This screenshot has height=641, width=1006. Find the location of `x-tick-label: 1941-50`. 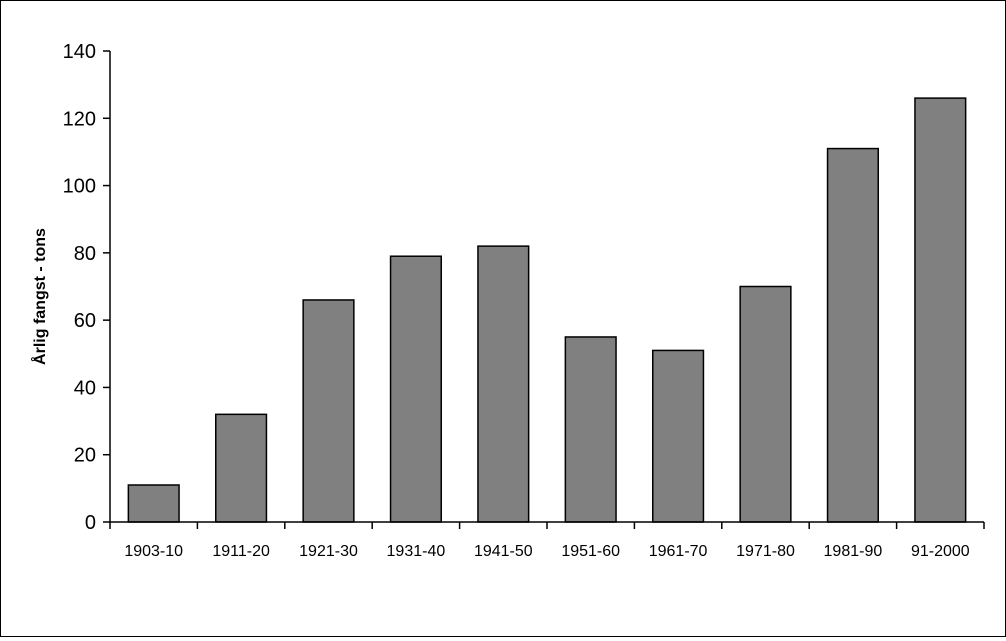

x-tick-label: 1941-50 is located at coordinates (503, 551).